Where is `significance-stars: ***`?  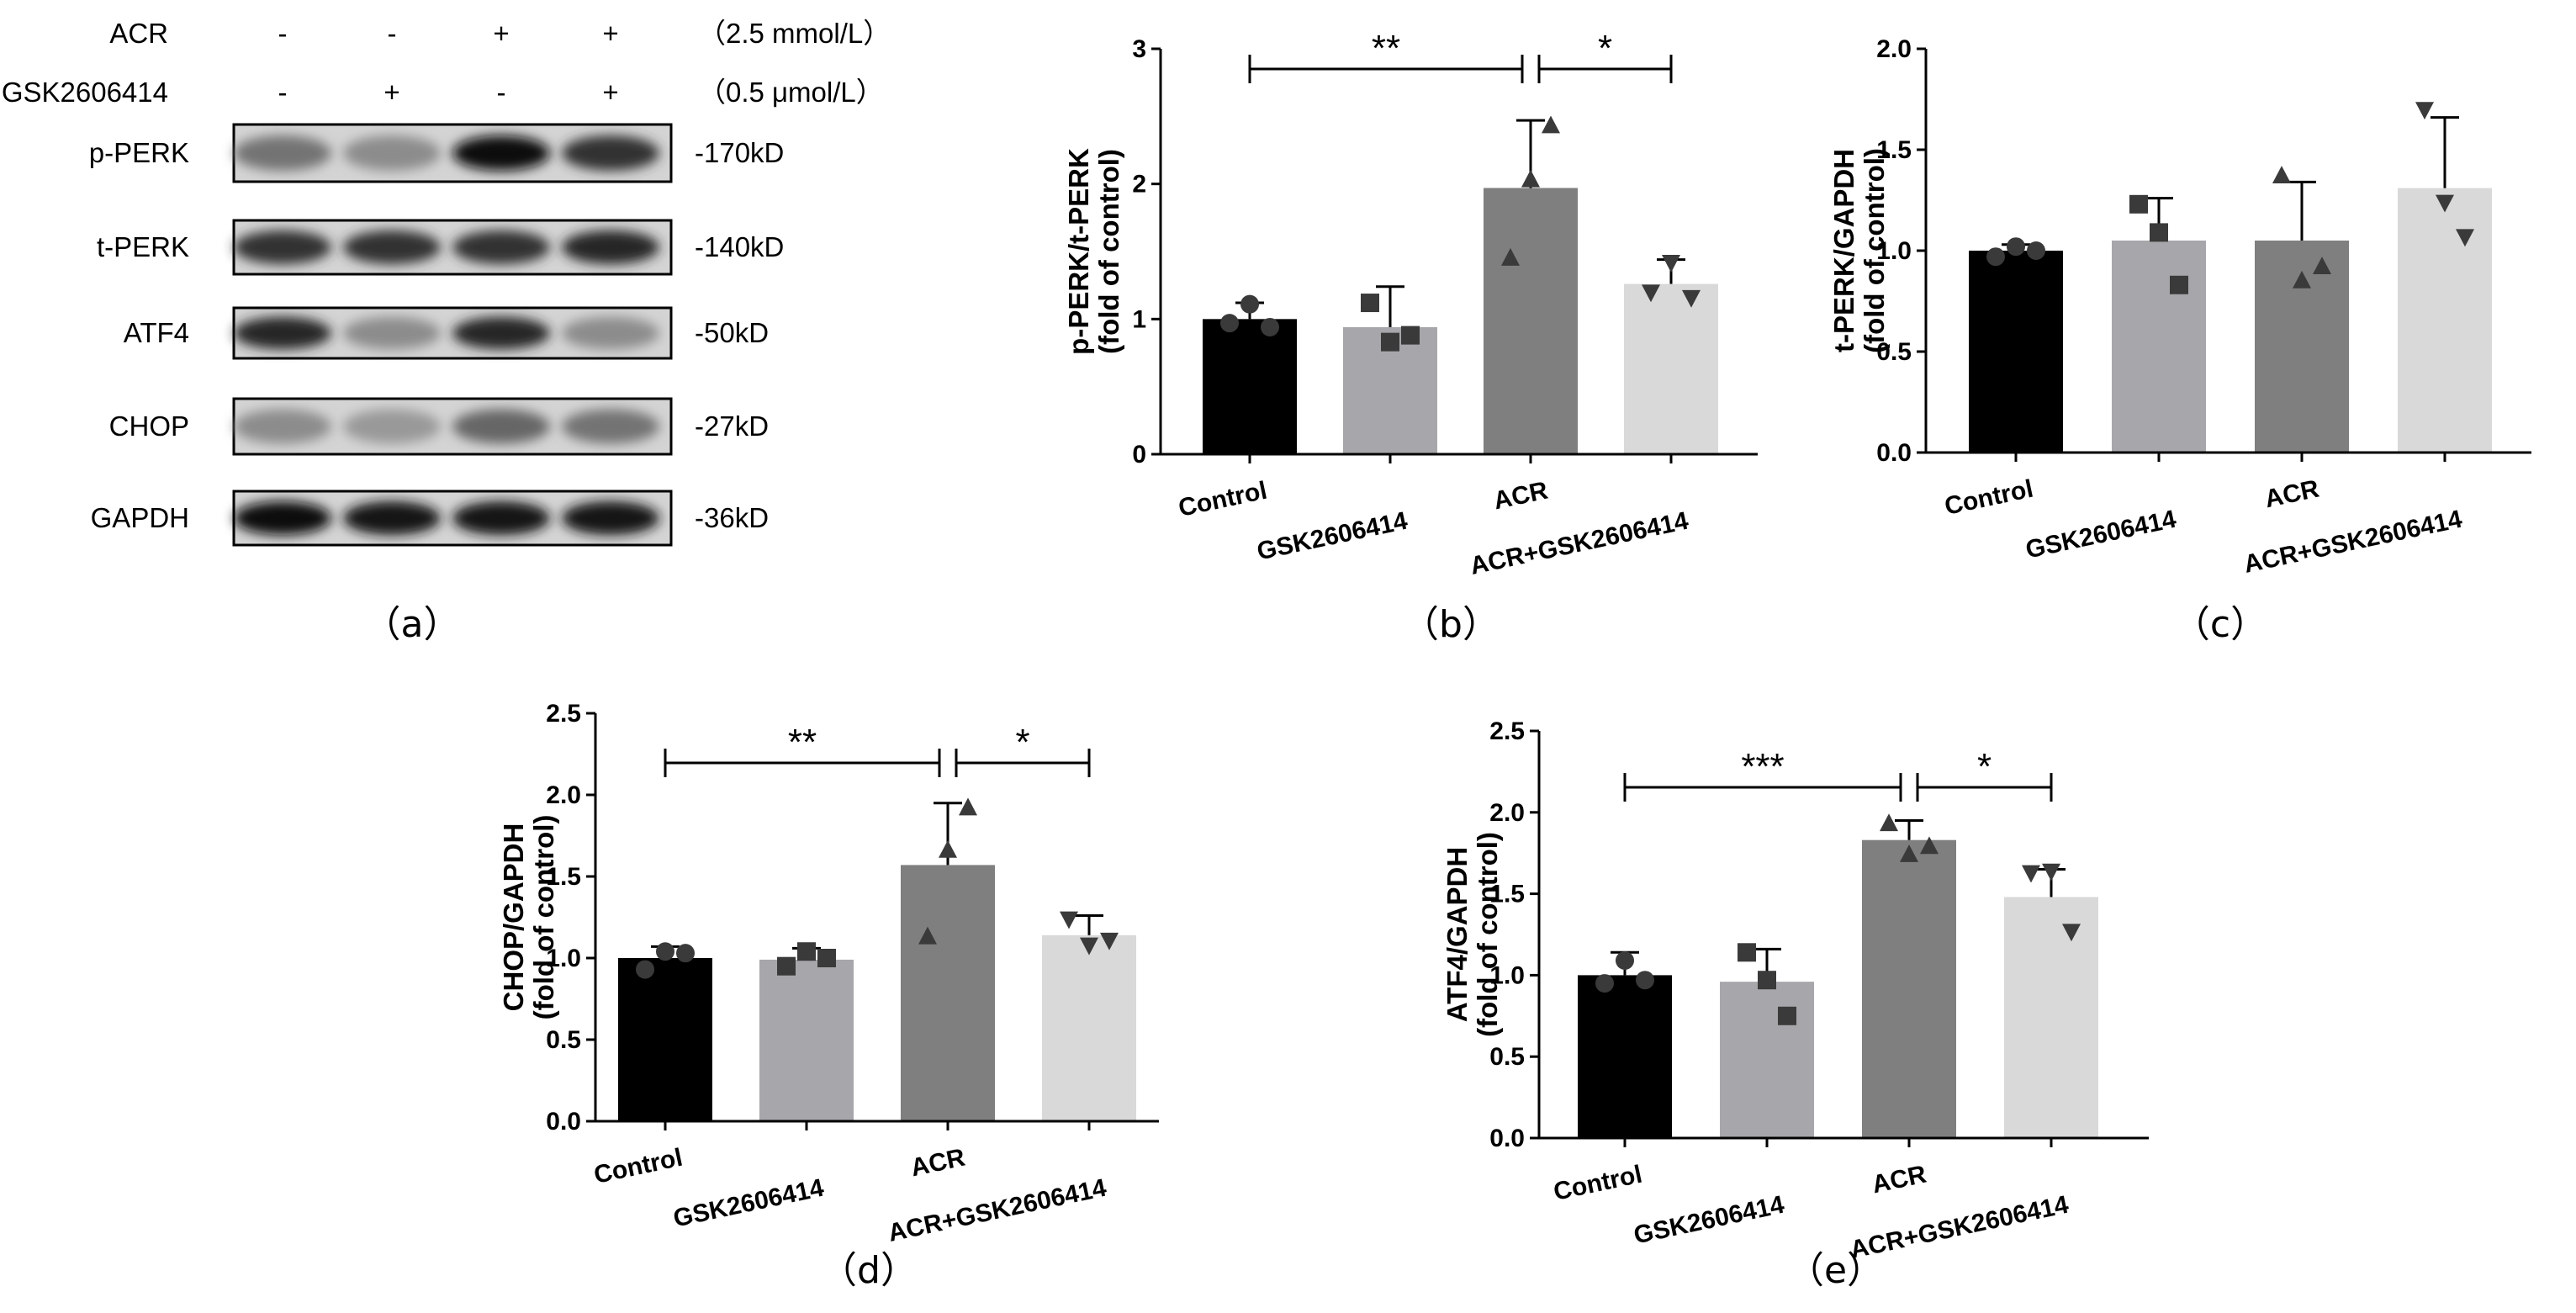
significance-stars: *** is located at coordinates (1762, 766).